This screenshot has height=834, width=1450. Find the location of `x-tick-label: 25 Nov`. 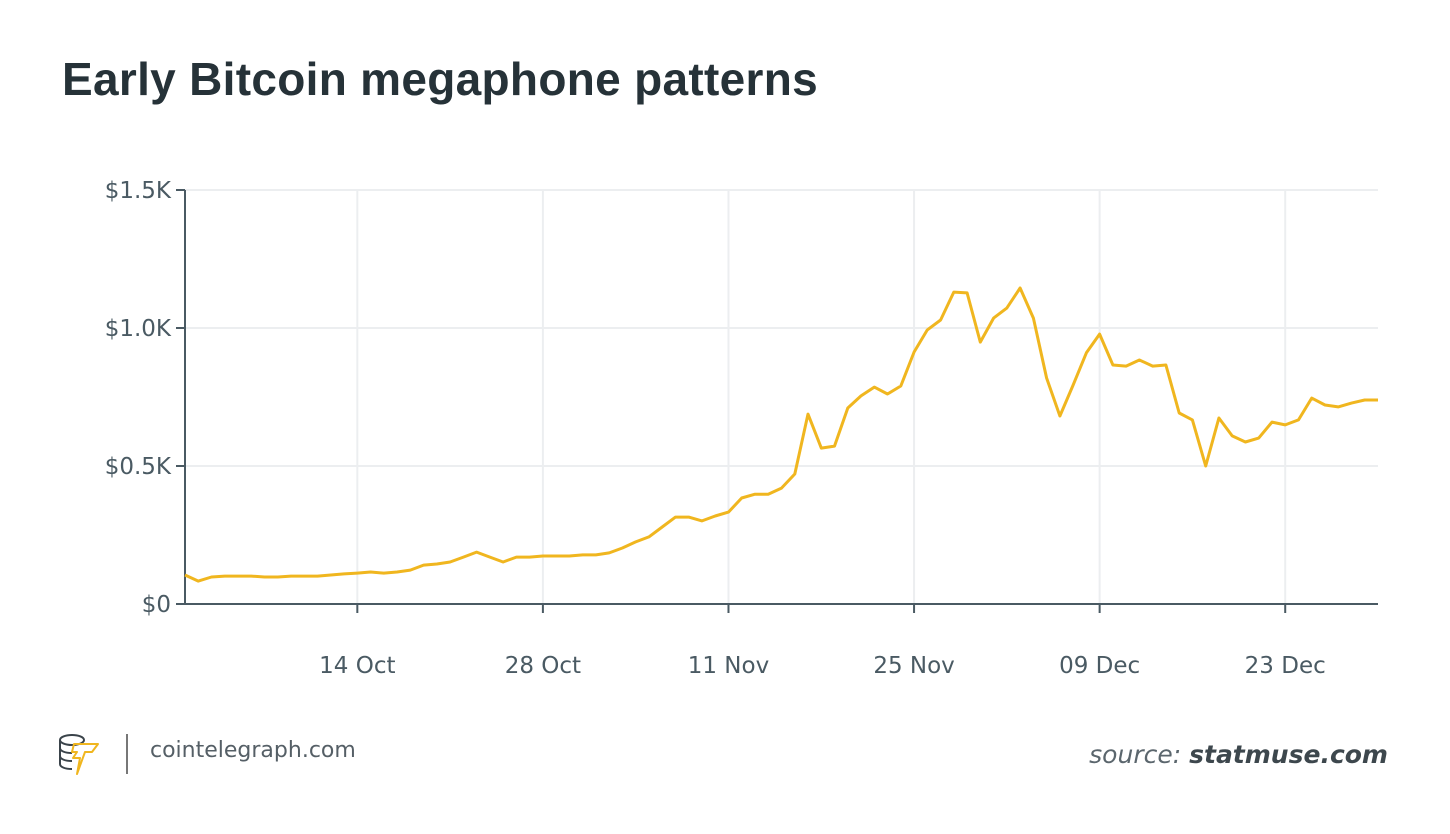

x-tick-label: 25 Nov is located at coordinates (913, 666).